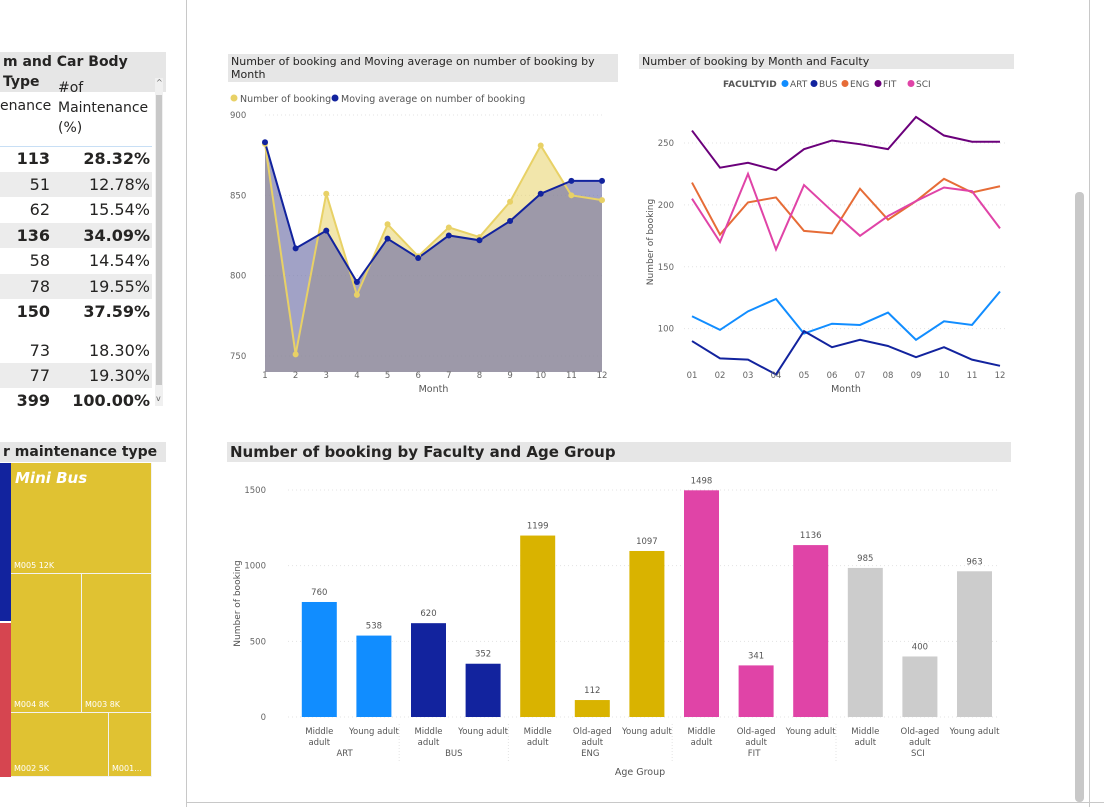 Image resolution: width=1104 pixels, height=807 pixels. I want to click on table-row: 58 14.54%, so click(76, 260).